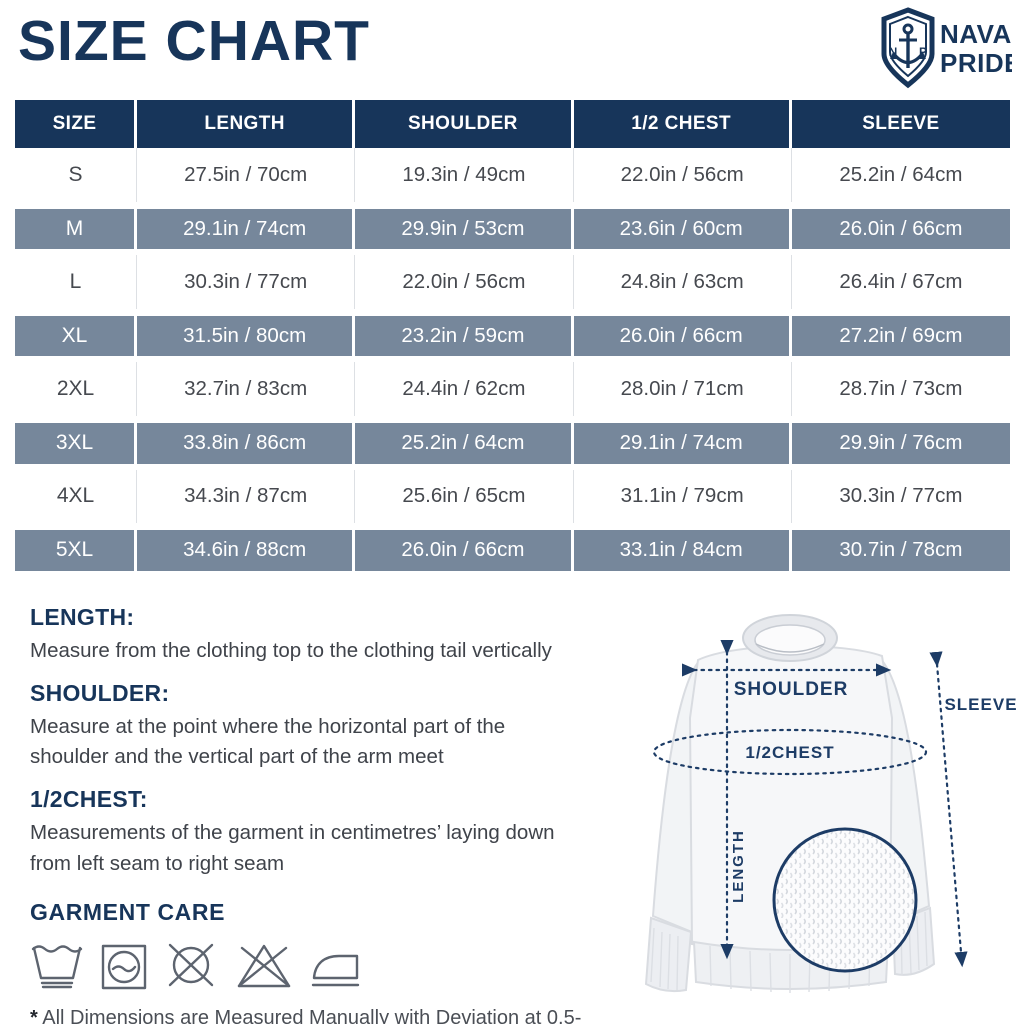 This screenshot has height=1024, width=1024. What do you see at coordinates (923, 52) in the screenshot?
I see `monogram-p: P` at bounding box center [923, 52].